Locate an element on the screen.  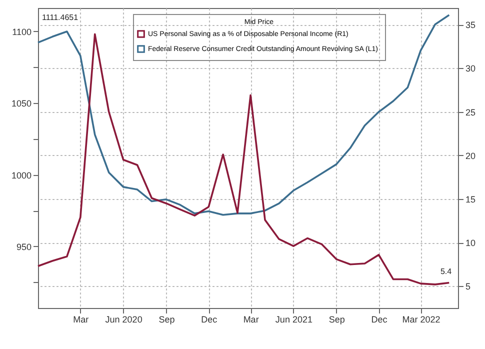
y2-tick-label: 5 is located at coordinates (468, 287).